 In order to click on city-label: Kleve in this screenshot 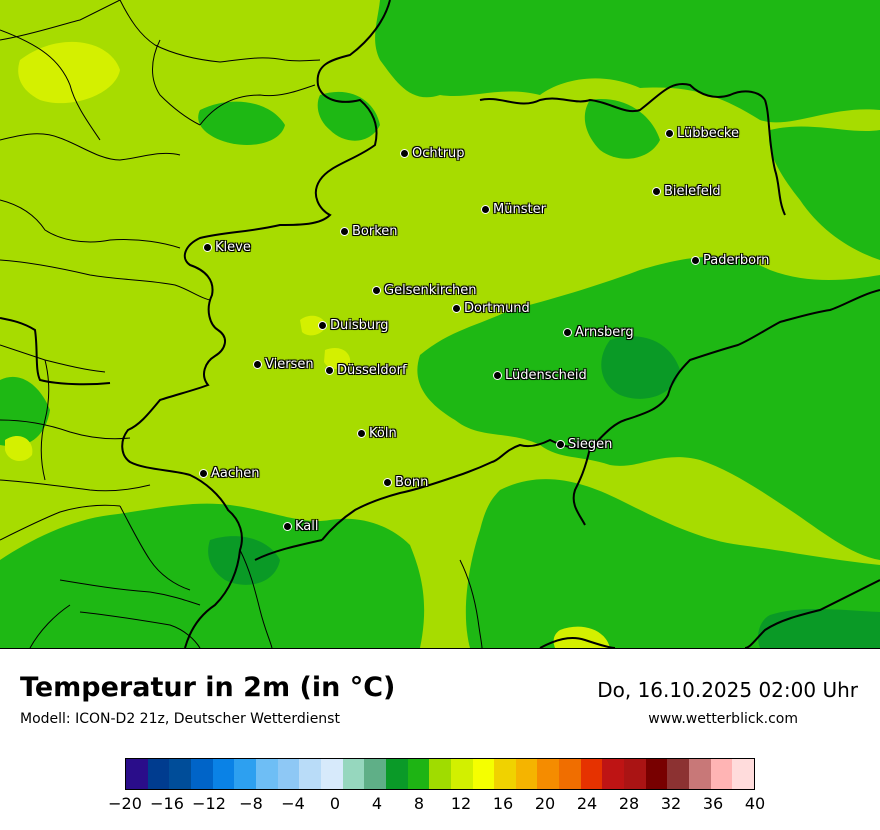, I will do `click(233, 247)`.